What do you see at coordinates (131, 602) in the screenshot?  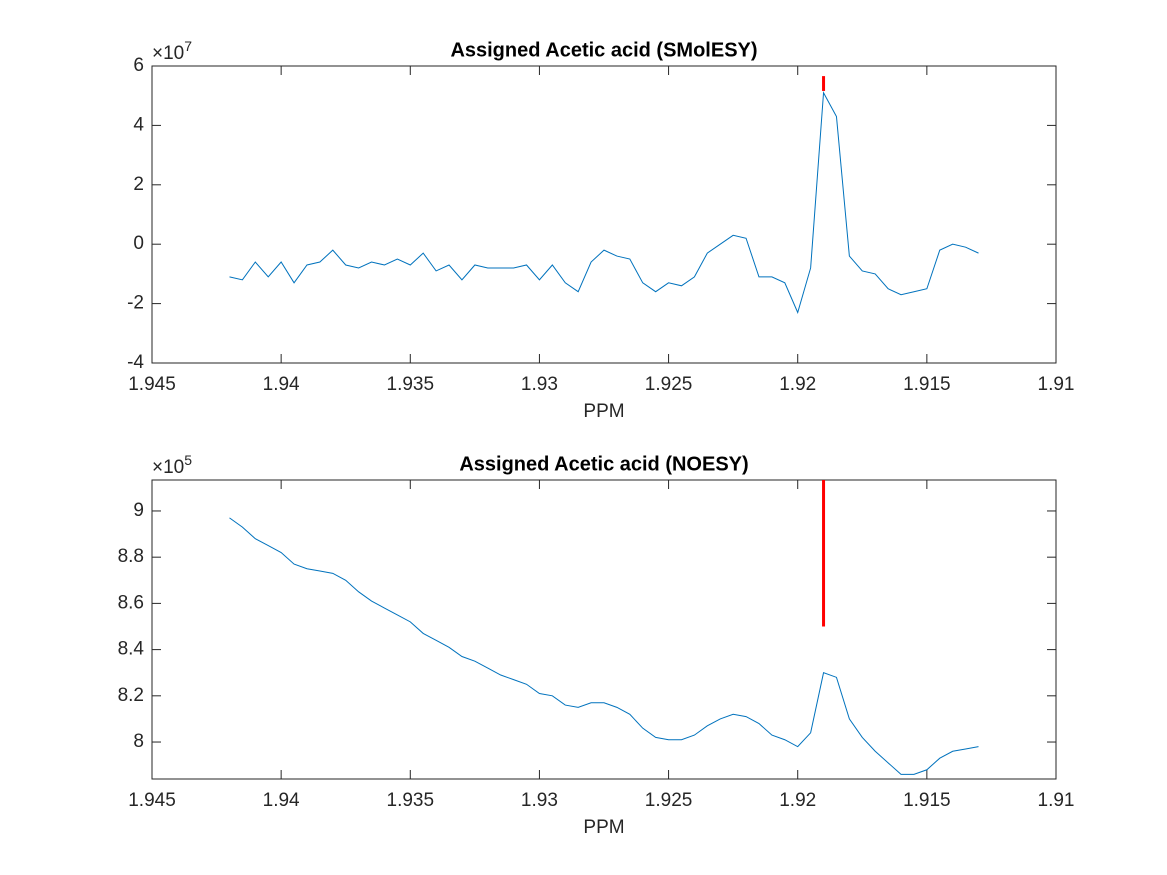 I see `y-tick-label: 8.6` at bounding box center [131, 602].